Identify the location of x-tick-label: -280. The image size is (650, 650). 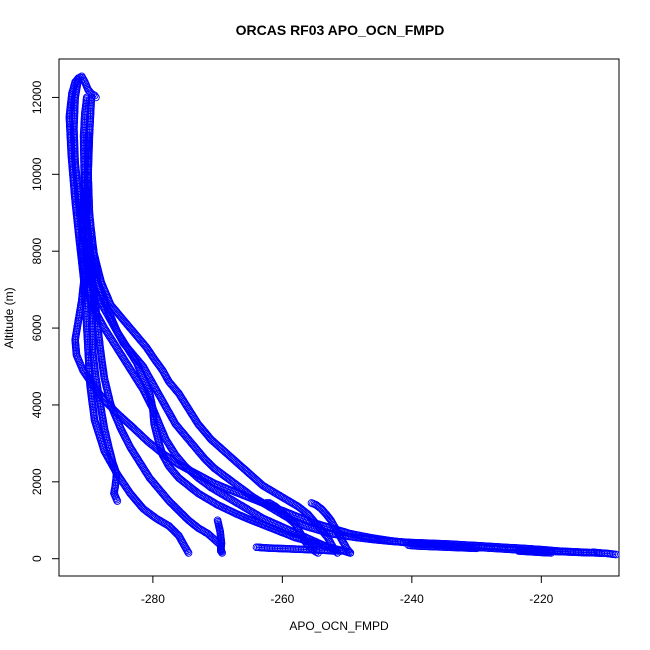
(153, 599).